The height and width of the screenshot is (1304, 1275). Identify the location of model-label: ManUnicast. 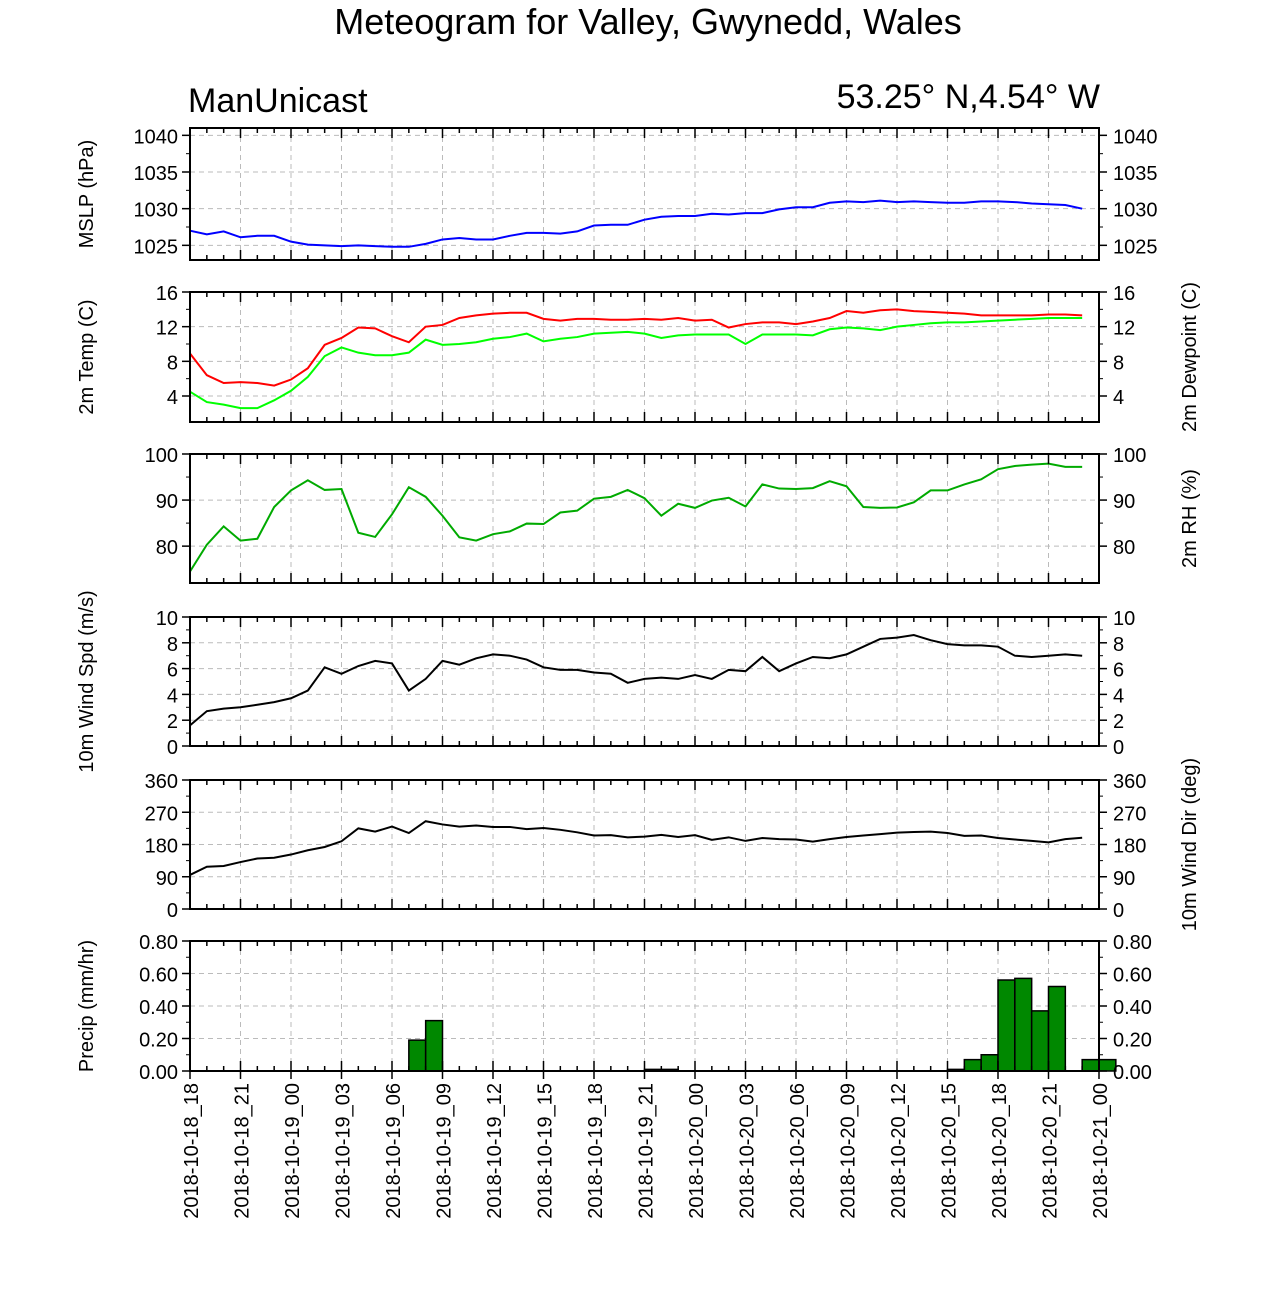
(278, 101).